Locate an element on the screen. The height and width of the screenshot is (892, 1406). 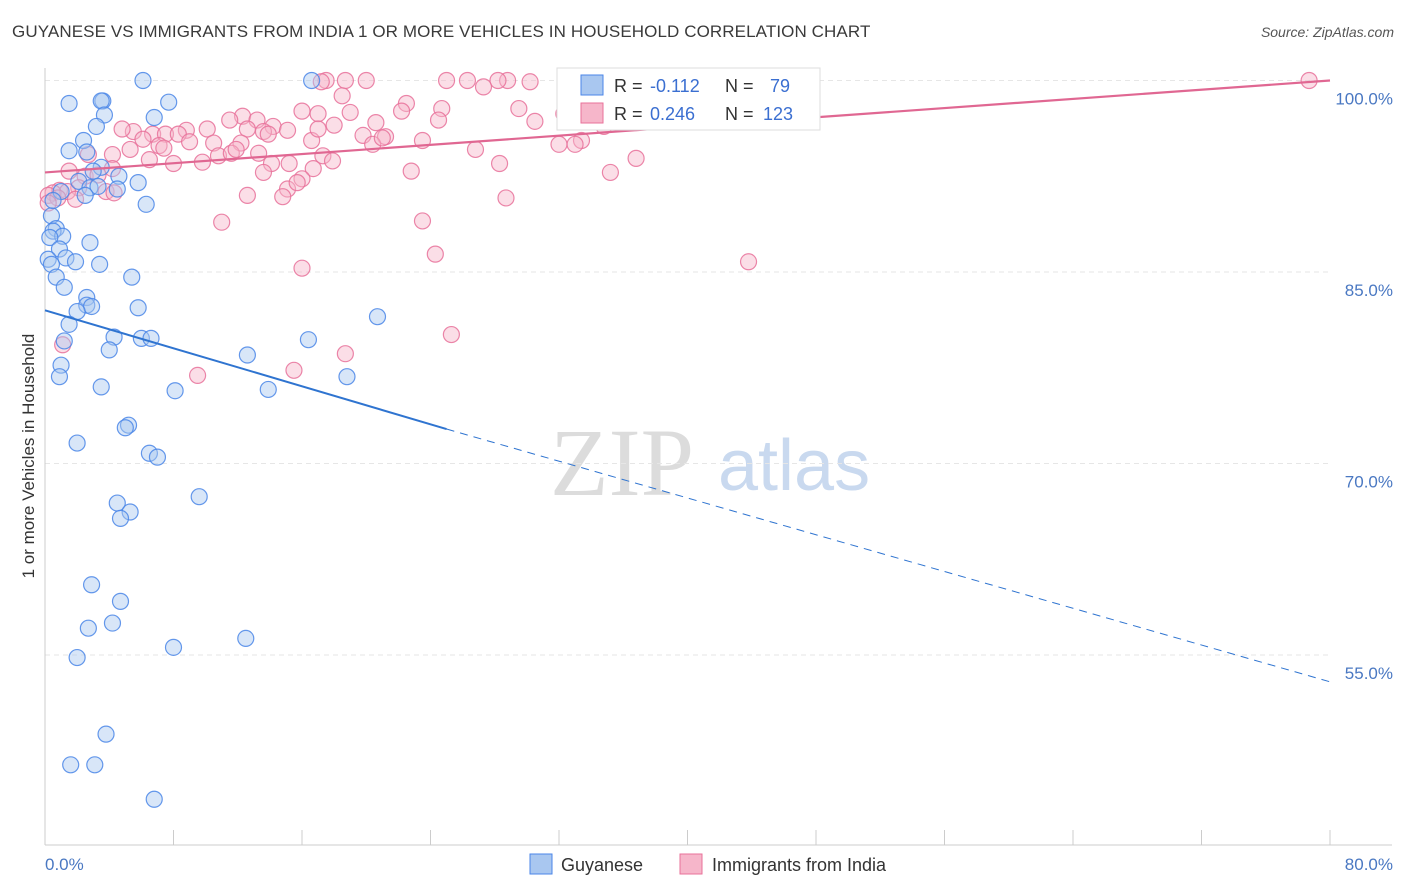
x-tick-label-0: 0.0% is located at coordinates (64, 864).